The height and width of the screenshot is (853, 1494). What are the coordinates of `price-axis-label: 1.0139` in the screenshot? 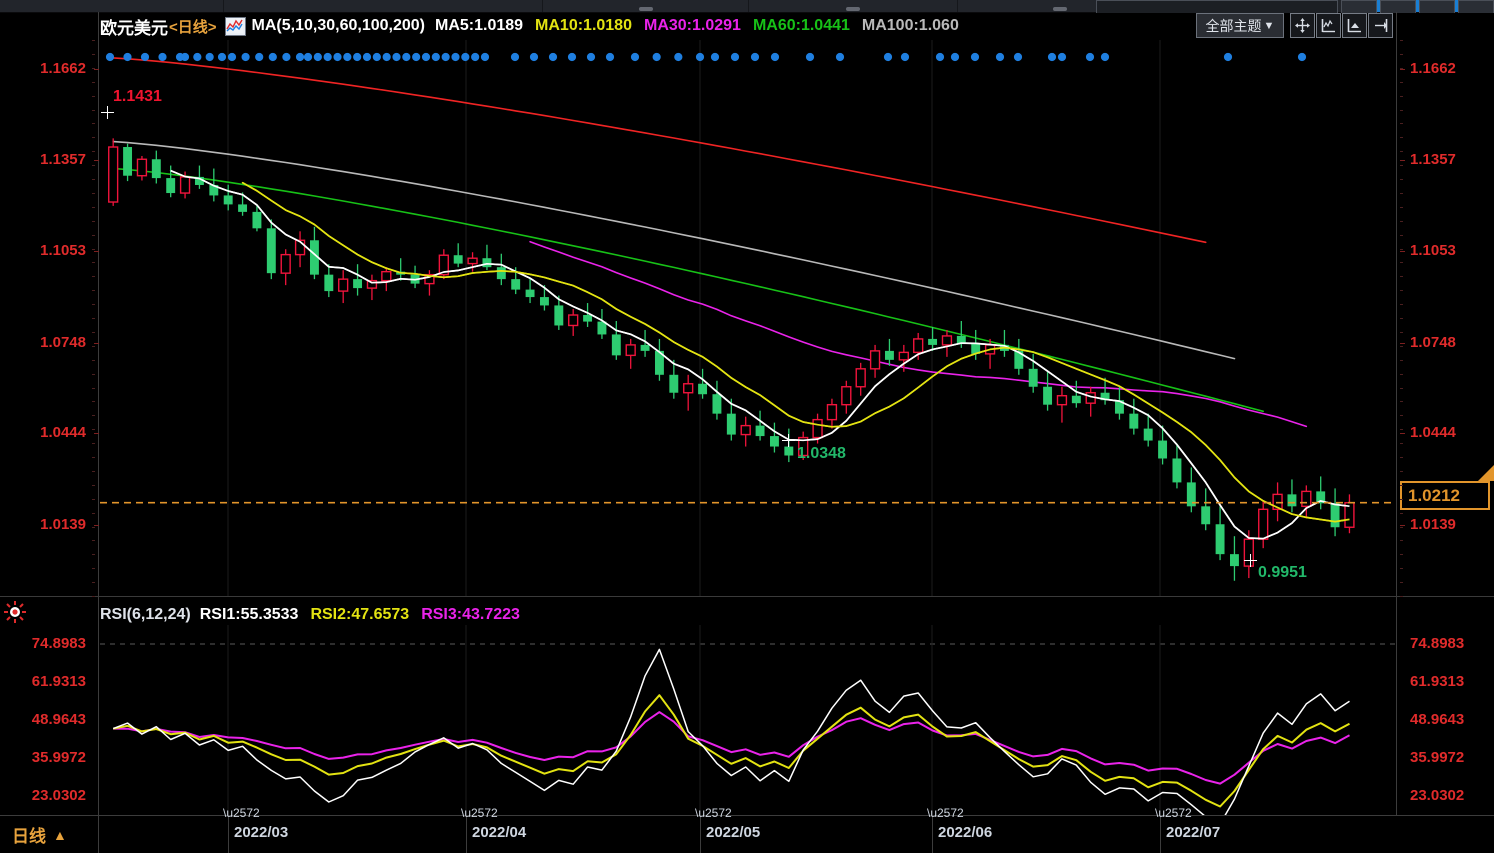 It's located at (63, 524).